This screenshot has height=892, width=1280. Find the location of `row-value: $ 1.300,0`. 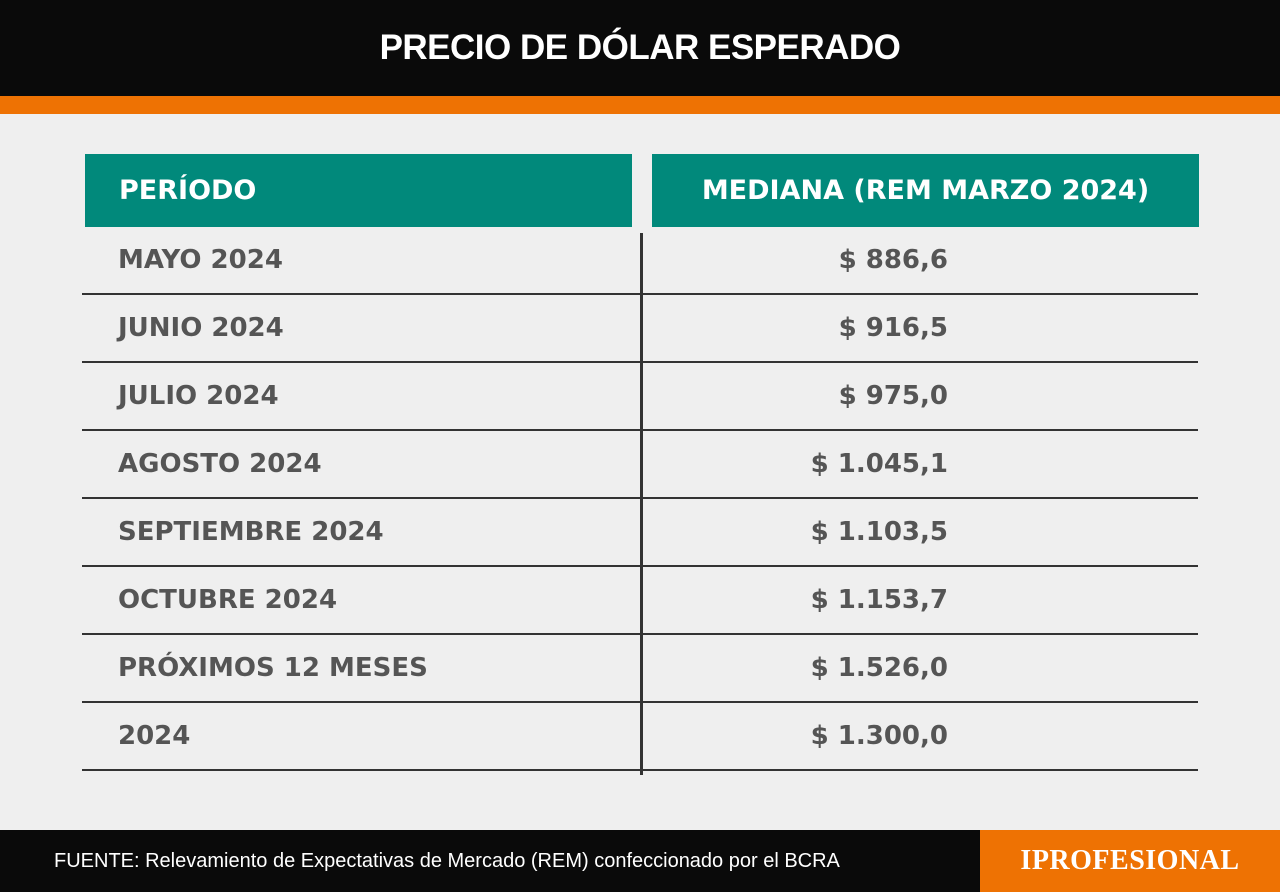

row-value: $ 1.300,0 is located at coordinates (879, 736).